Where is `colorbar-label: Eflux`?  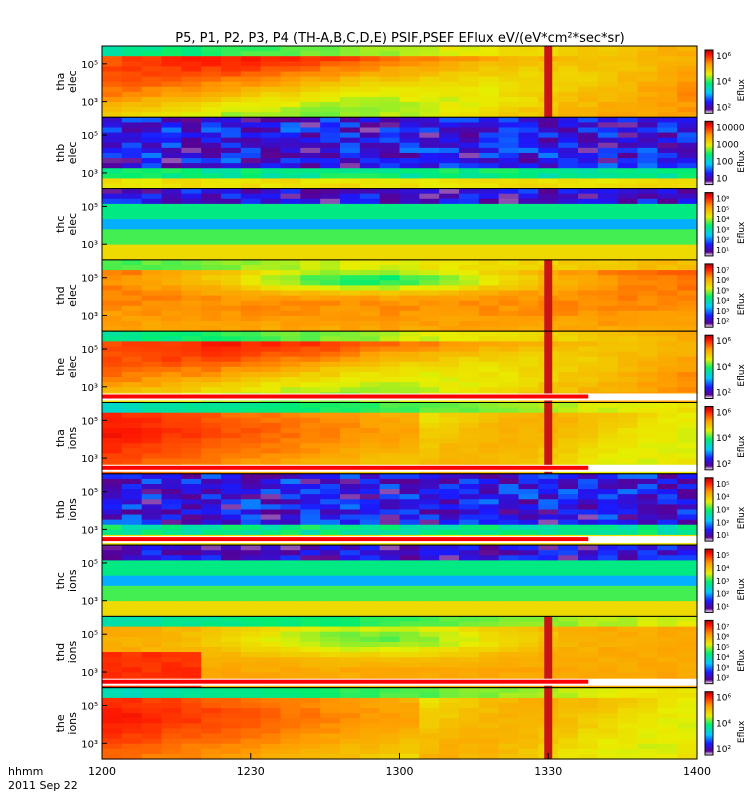
colorbar-label: Eflux is located at coordinates (742, 731).